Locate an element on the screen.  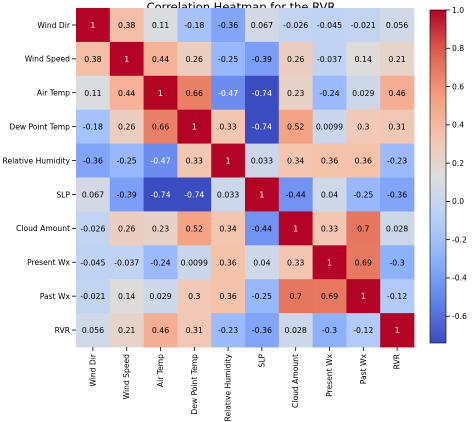
cell-value-label: 0.029 is located at coordinates (160, 296).